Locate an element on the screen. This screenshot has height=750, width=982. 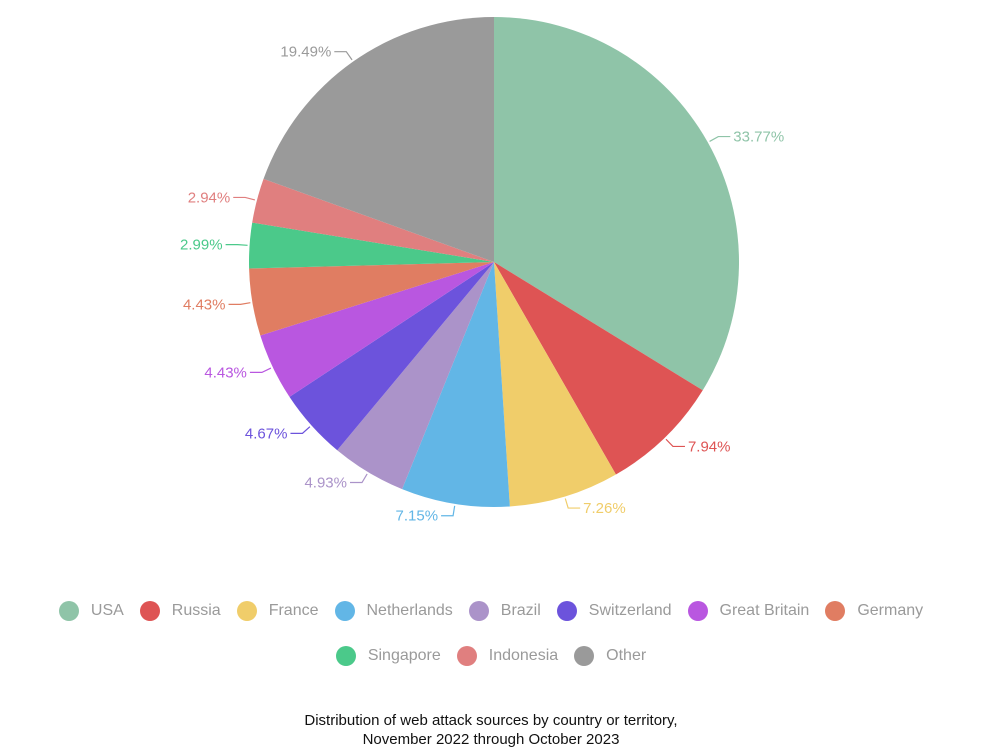
legend-item-indonesia: Indonesia is located at coordinates (507, 656).